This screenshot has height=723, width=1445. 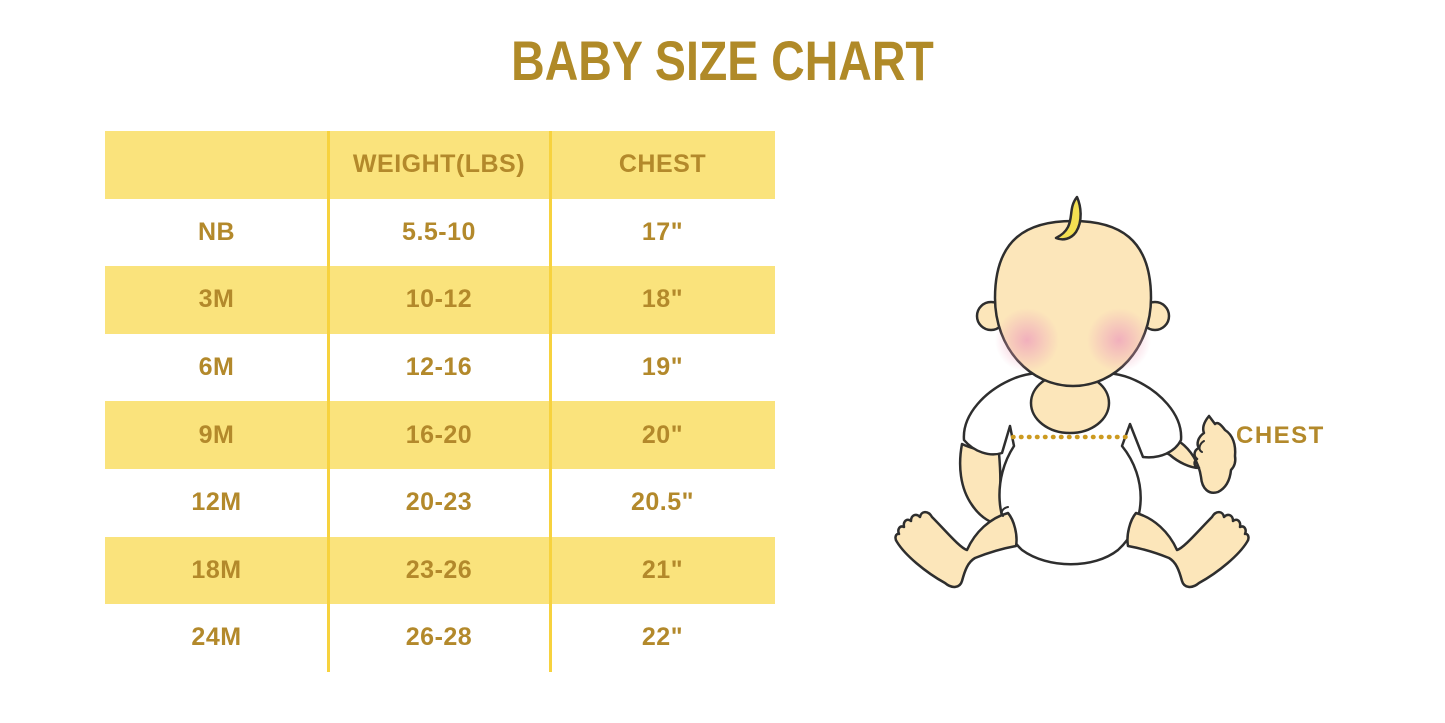 What do you see at coordinates (216, 367) in the screenshot?
I see `size-cell: 6M` at bounding box center [216, 367].